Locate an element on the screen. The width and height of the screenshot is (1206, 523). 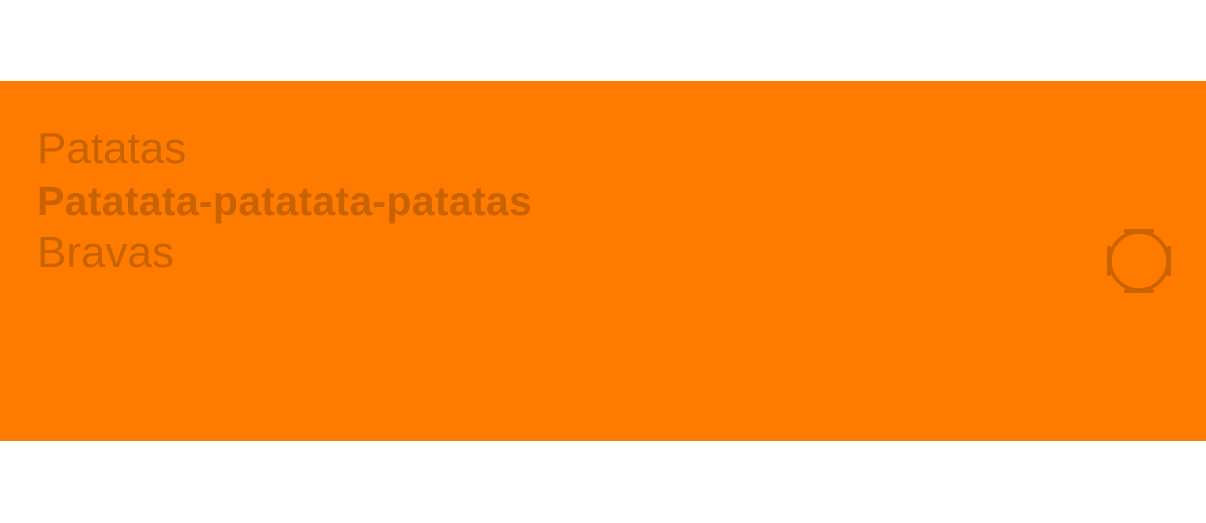
card-text-block: Patatas Patatata-patatata-patatas Bravas is located at coordinates (284, 201).